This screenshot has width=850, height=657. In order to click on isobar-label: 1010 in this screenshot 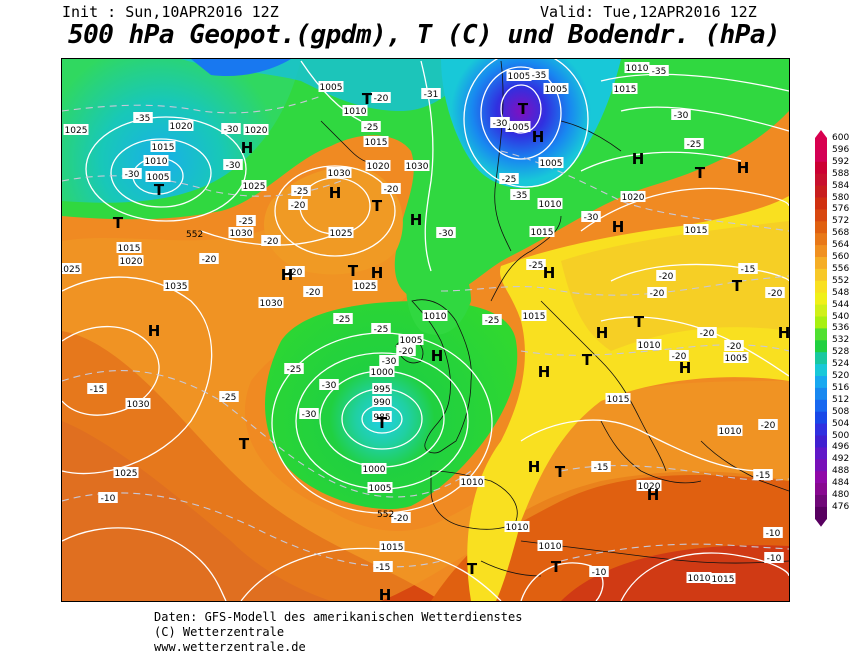, I will do `click(355, 111)`.